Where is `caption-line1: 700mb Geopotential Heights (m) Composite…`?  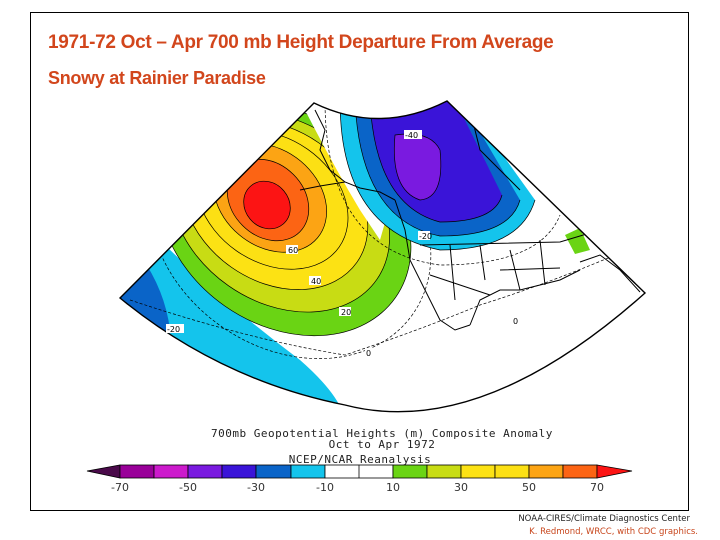 caption-line1: 700mb Geopotential Heights (m) Composite… is located at coordinates (382, 433).